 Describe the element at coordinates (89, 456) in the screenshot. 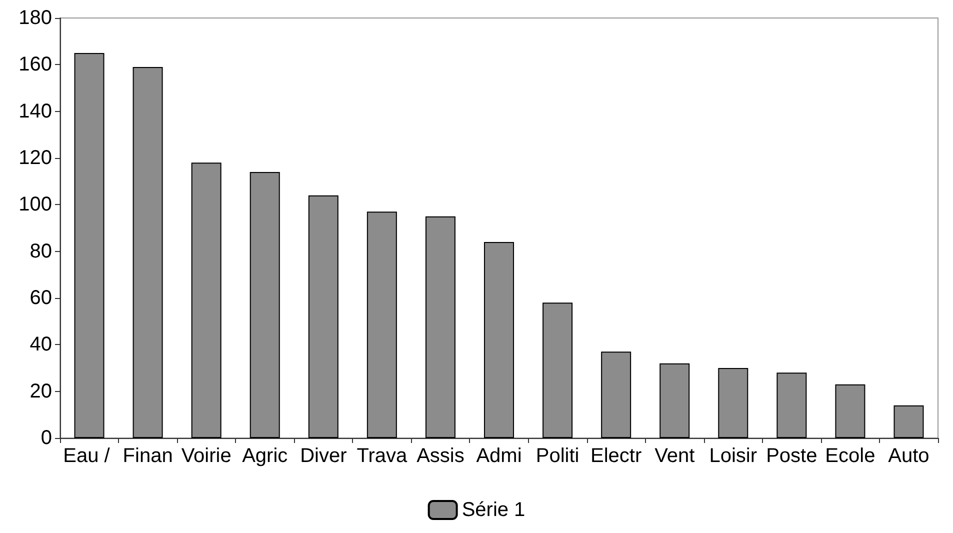

I see `x-tick-label: Eau /` at that location.